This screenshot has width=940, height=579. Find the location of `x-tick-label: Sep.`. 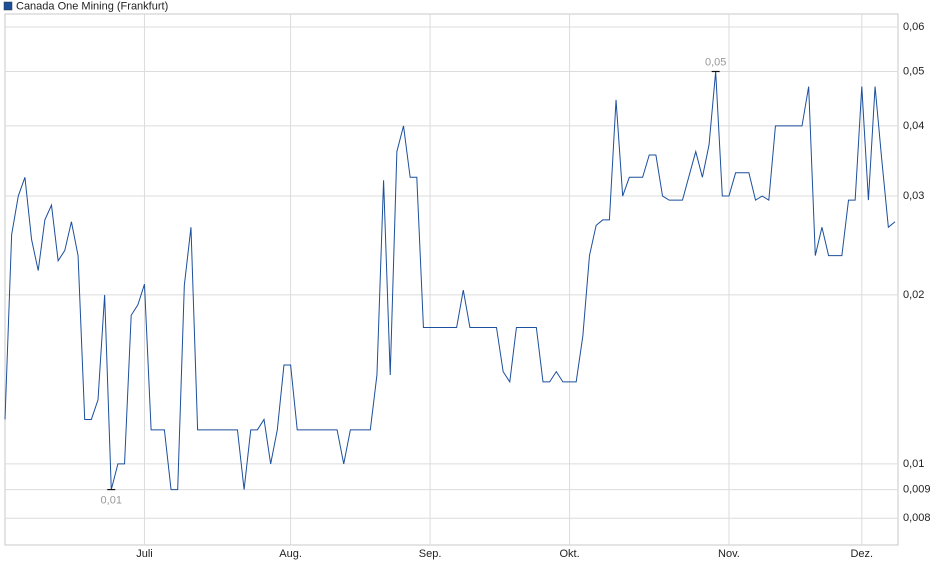

x-tick-label: Sep. is located at coordinates (430, 554).